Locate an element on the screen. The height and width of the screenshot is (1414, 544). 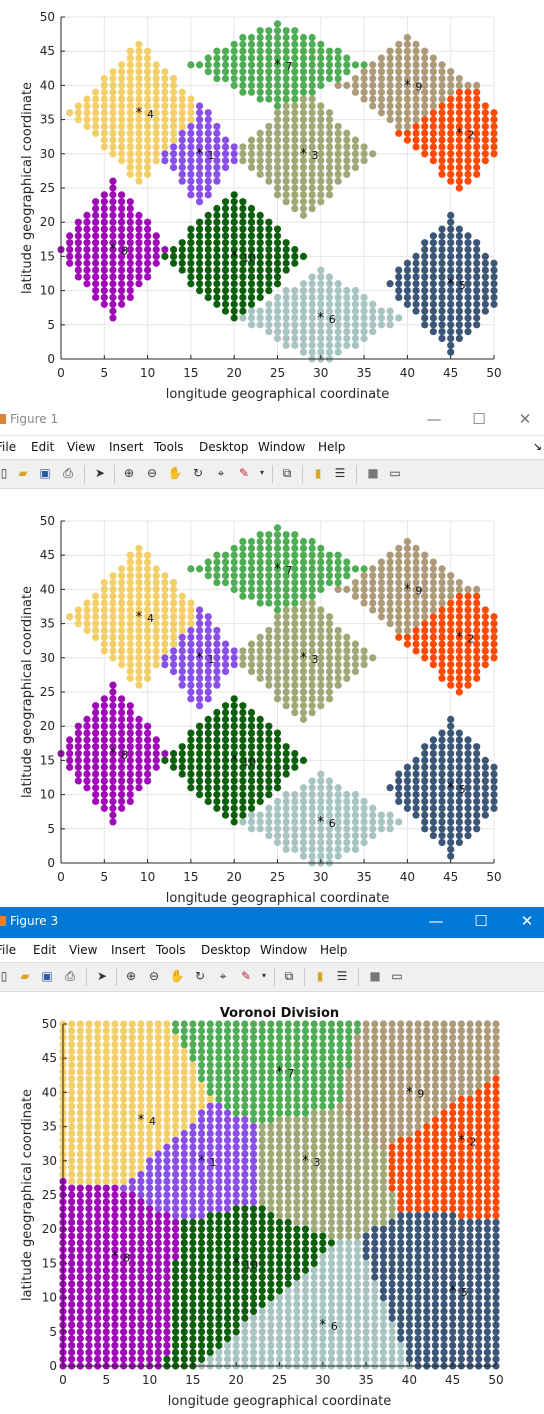
y-tick-label: 15 is located at coordinates (47, 256).